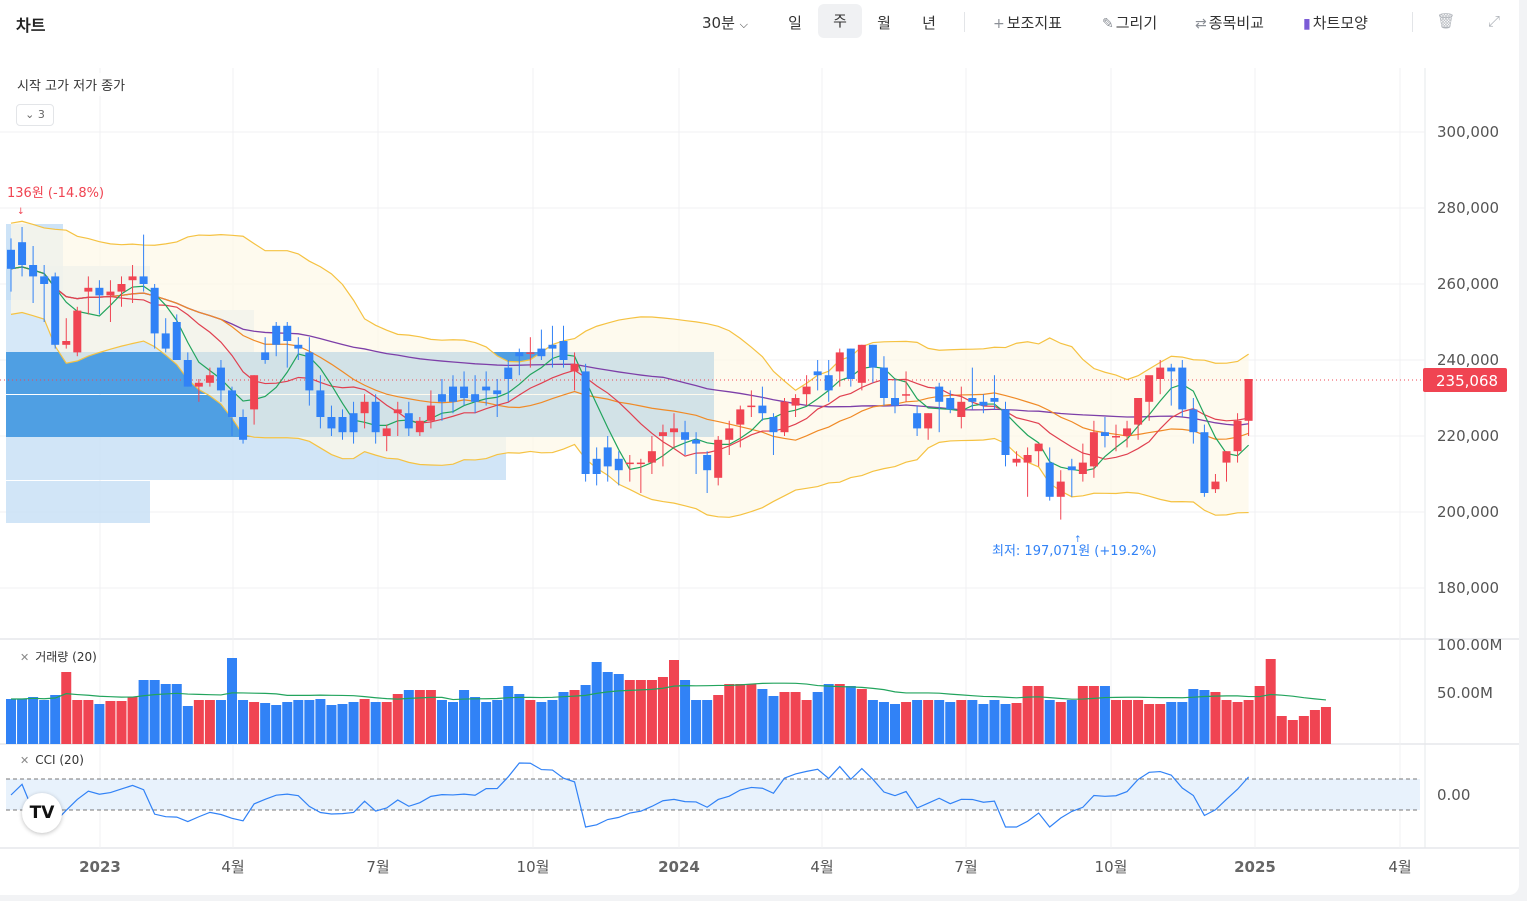 This screenshot has height=901, width=1527. Describe the element at coordinates (679, 867) in the screenshot. I see `time-axis-label: 2024` at that location.